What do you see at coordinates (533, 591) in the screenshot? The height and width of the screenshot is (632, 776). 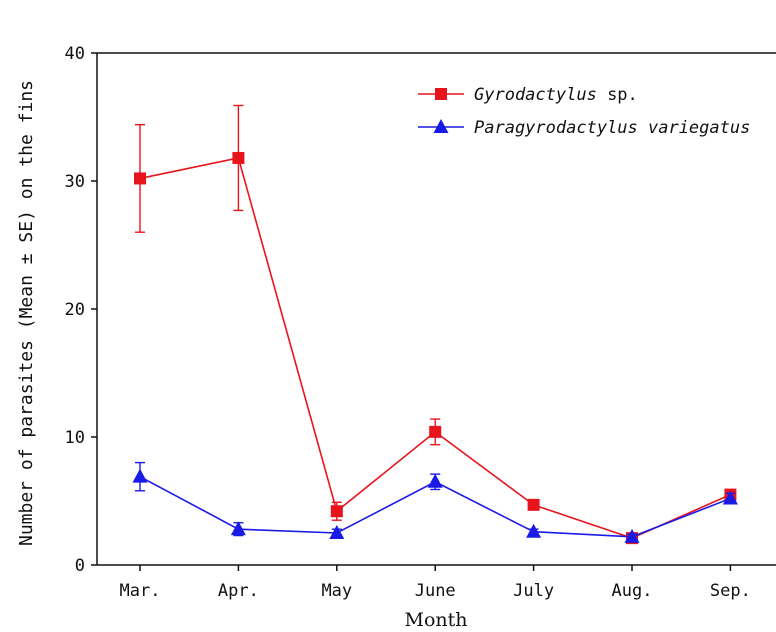 I see `x-tick-label: July` at bounding box center [533, 591].